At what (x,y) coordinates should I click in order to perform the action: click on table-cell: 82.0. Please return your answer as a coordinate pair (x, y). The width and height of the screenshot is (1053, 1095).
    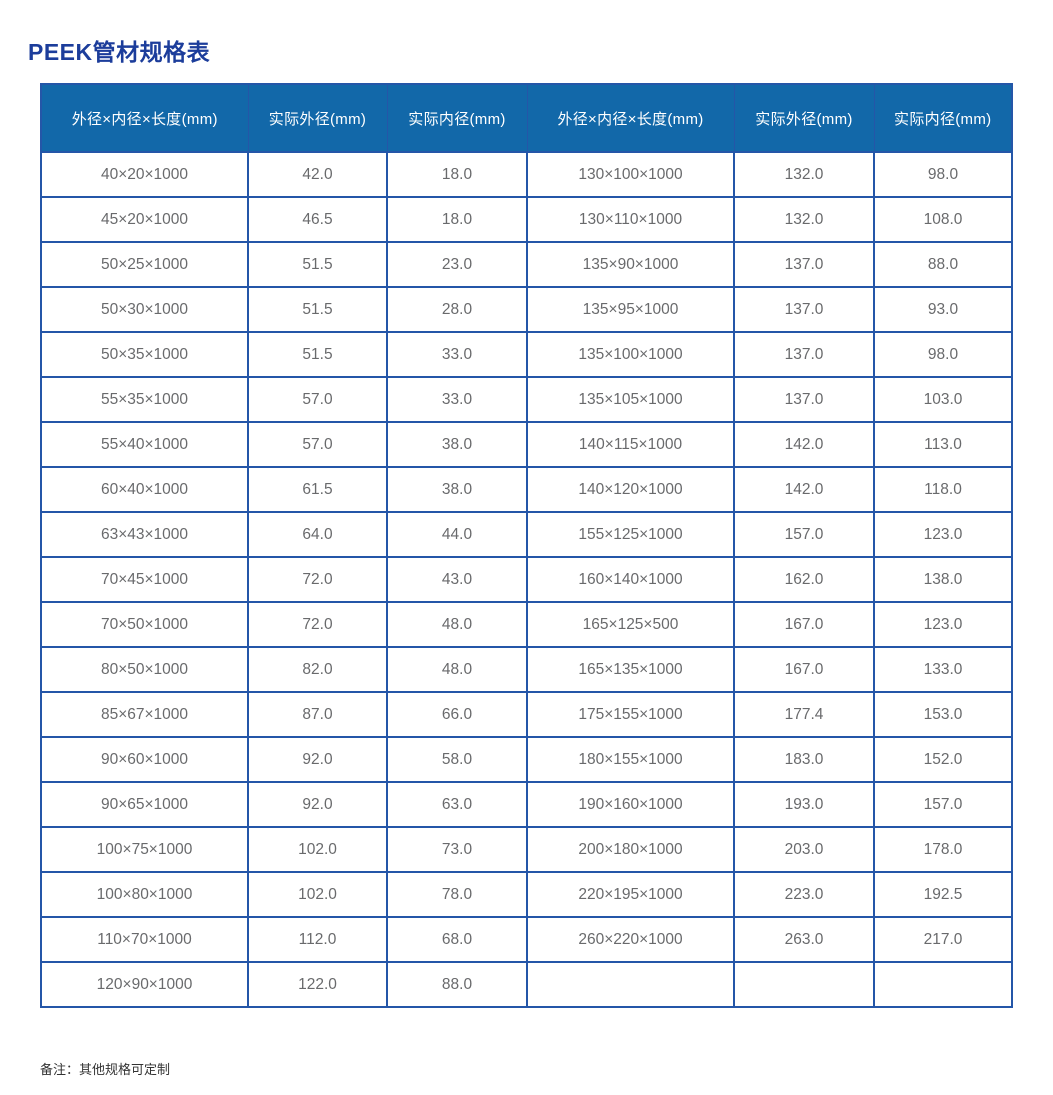
    Looking at the image, I should click on (317, 669).